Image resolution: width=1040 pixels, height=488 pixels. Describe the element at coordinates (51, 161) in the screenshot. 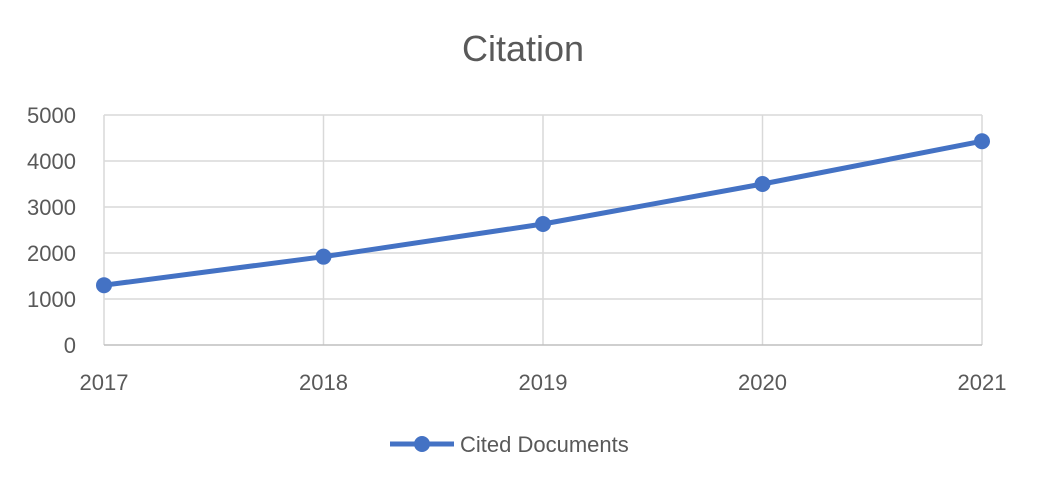

I see `y-tick-label: 4000` at that location.